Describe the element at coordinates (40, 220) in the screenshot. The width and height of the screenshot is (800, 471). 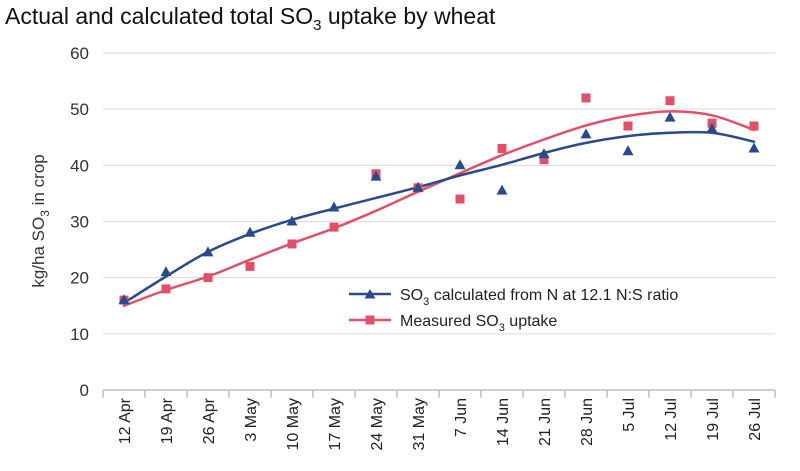
I see `y-axis-label: kg/ha SO3 in crop` at that location.